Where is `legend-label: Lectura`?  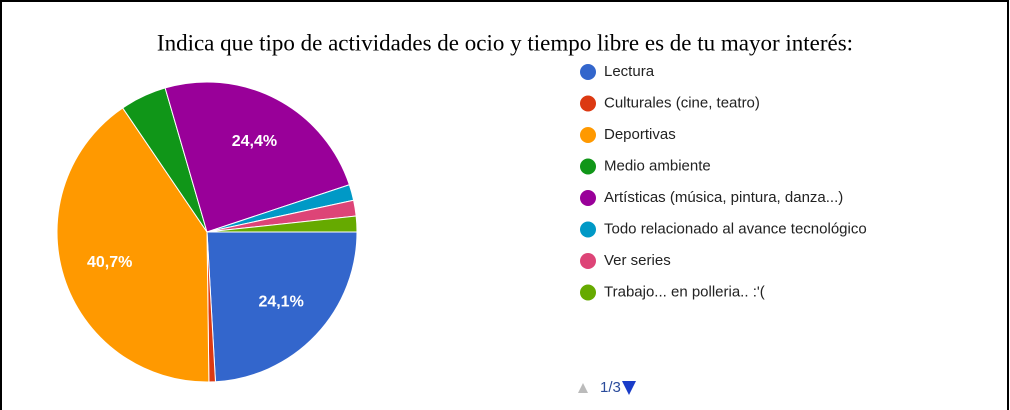
legend-label: Lectura is located at coordinates (629, 71).